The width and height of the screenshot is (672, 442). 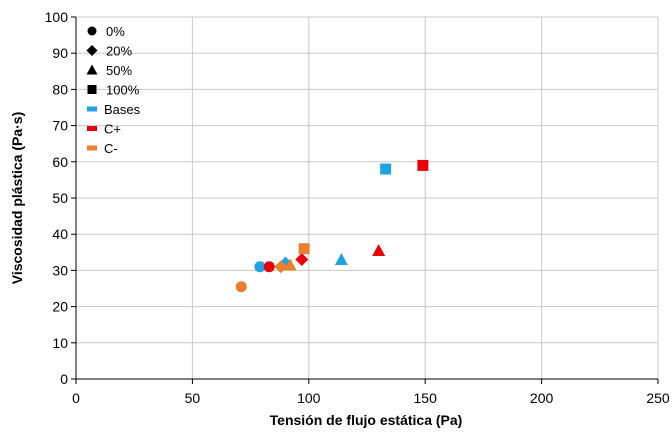 I want to click on data-point-cplus-square, so click(x=423, y=165).